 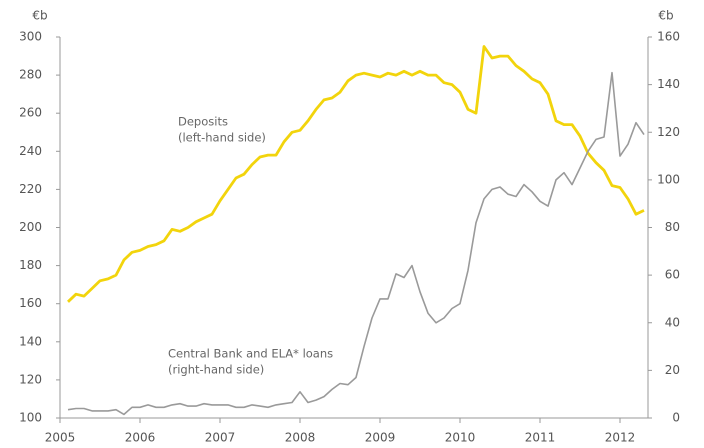 What do you see at coordinates (668, 132) in the screenshot?
I see `y2-tick-label: 120` at bounding box center [668, 132].